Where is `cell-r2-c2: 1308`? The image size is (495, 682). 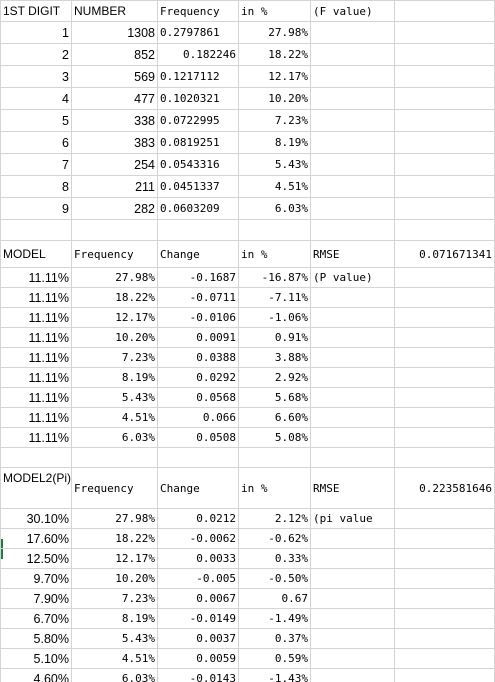 cell-r2-c2: 1308 is located at coordinates (115, 33).